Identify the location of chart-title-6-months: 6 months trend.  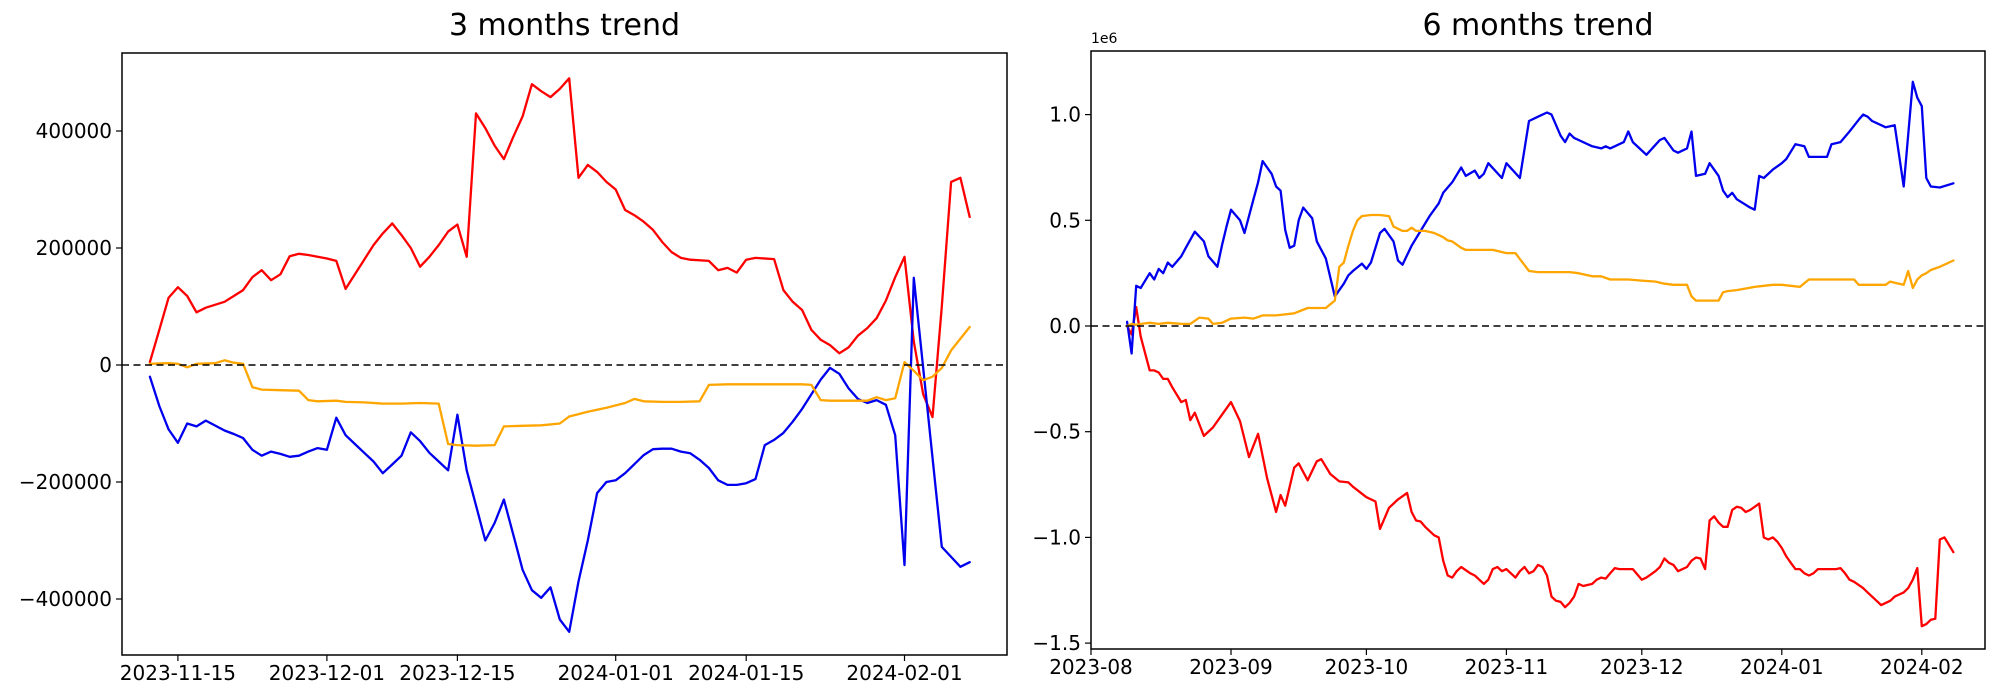
(1538, 25).